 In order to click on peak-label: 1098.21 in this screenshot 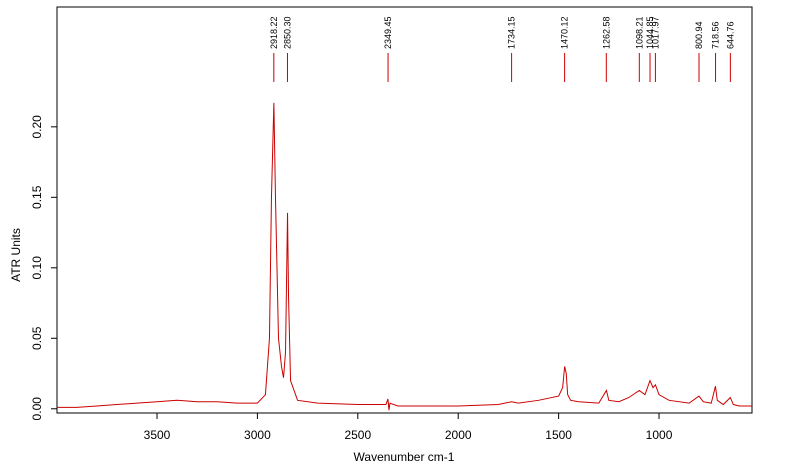, I will do `click(639, 32)`.